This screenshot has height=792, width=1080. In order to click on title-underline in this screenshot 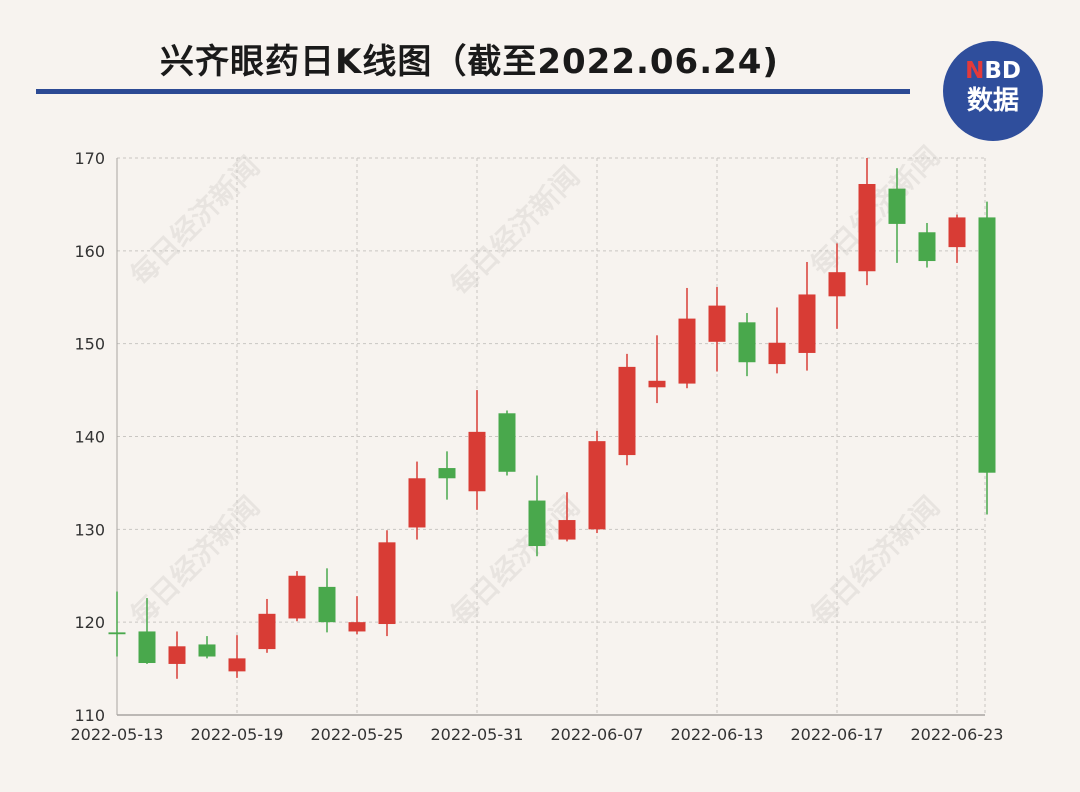, I will do `click(473, 91)`.